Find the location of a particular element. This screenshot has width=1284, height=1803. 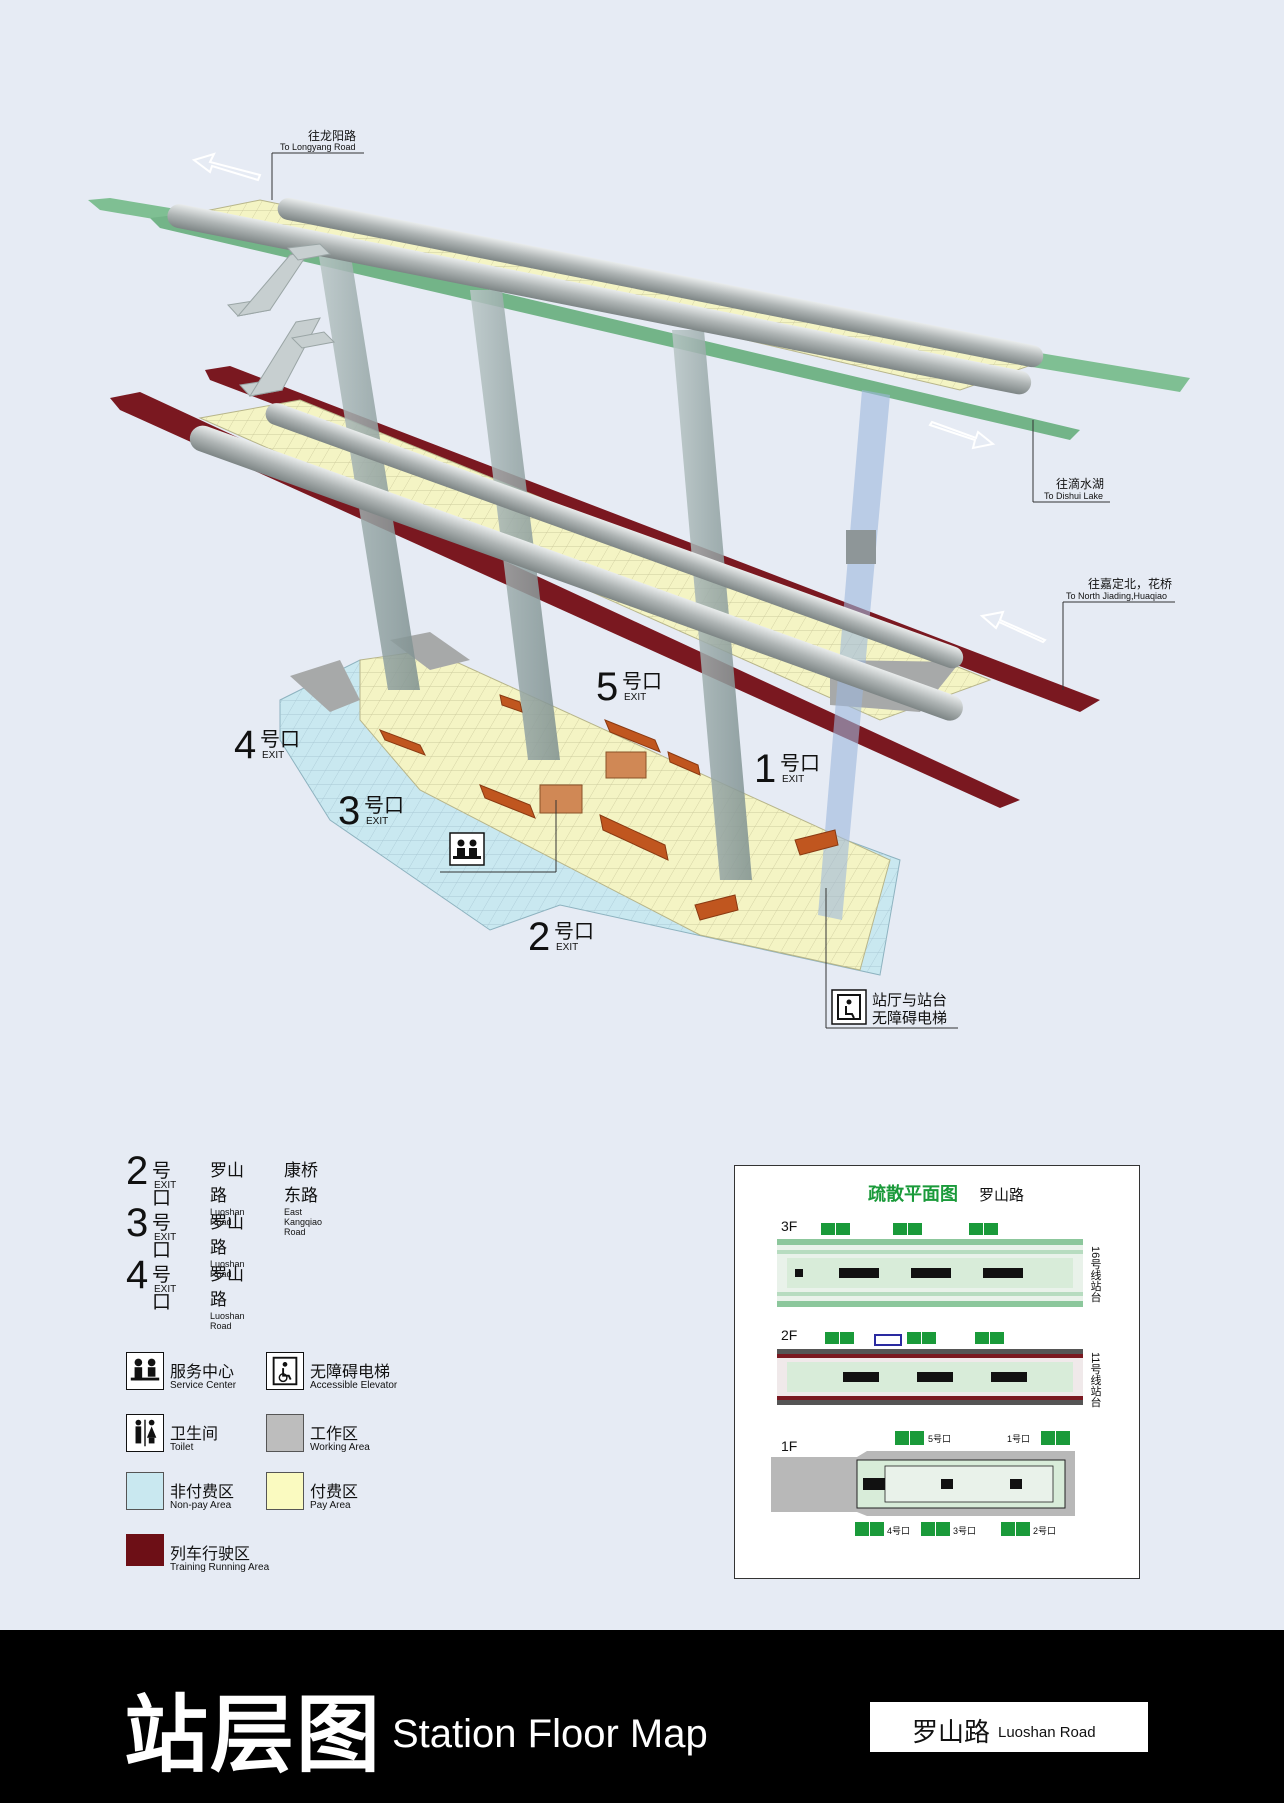

legend-label-en: Accessible Elevator is located at coordinates (354, 1385).